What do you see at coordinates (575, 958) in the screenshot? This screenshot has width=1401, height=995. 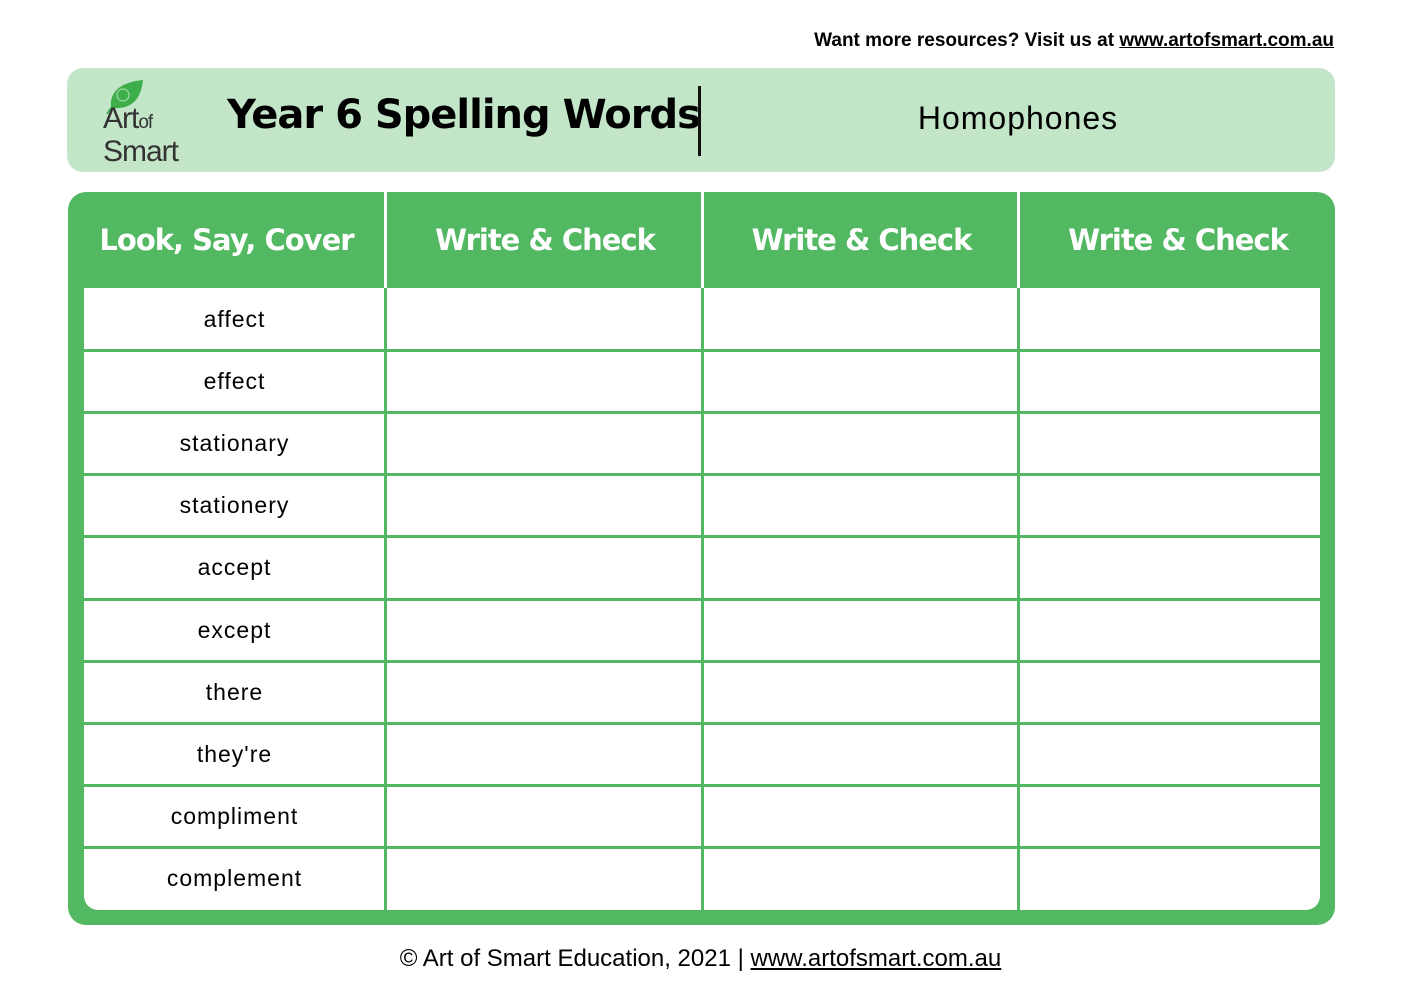 I see `footer-text: © Art of Smart Education, 2021 |` at bounding box center [575, 958].